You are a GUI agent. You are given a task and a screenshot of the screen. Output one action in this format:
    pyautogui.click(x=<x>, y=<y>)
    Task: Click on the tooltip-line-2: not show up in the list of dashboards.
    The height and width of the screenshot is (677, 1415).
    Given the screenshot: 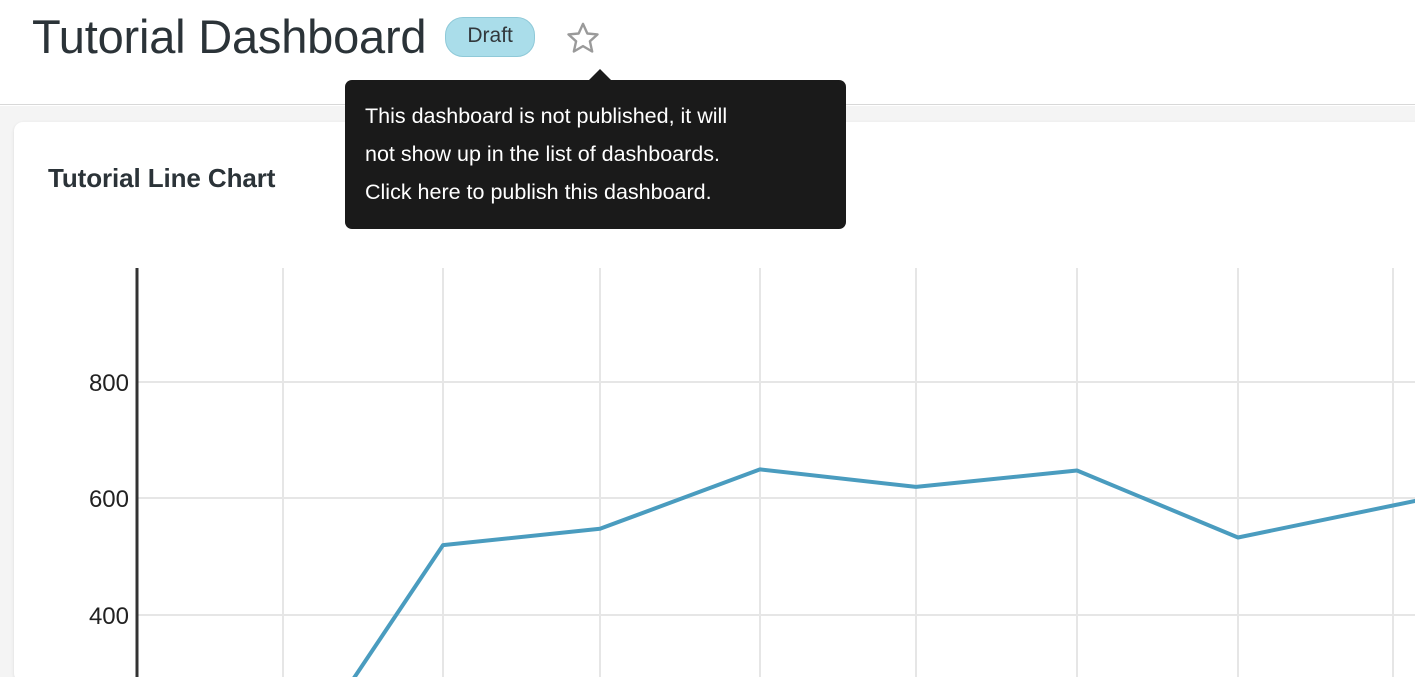 What is the action you would take?
    pyautogui.click(x=542, y=154)
    